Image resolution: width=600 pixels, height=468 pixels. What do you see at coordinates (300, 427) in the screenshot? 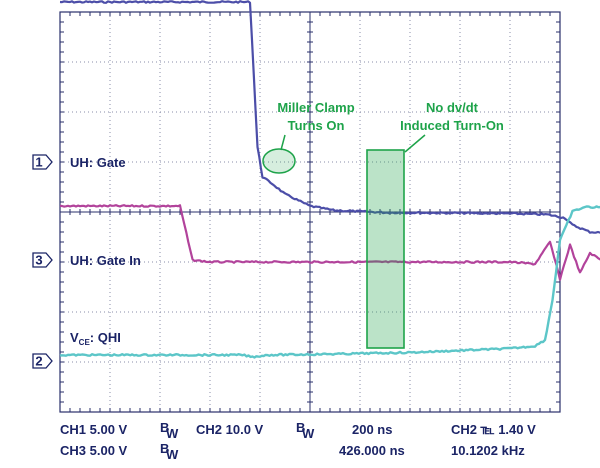
I see `ch2-bw-mark: B` at bounding box center [300, 427].